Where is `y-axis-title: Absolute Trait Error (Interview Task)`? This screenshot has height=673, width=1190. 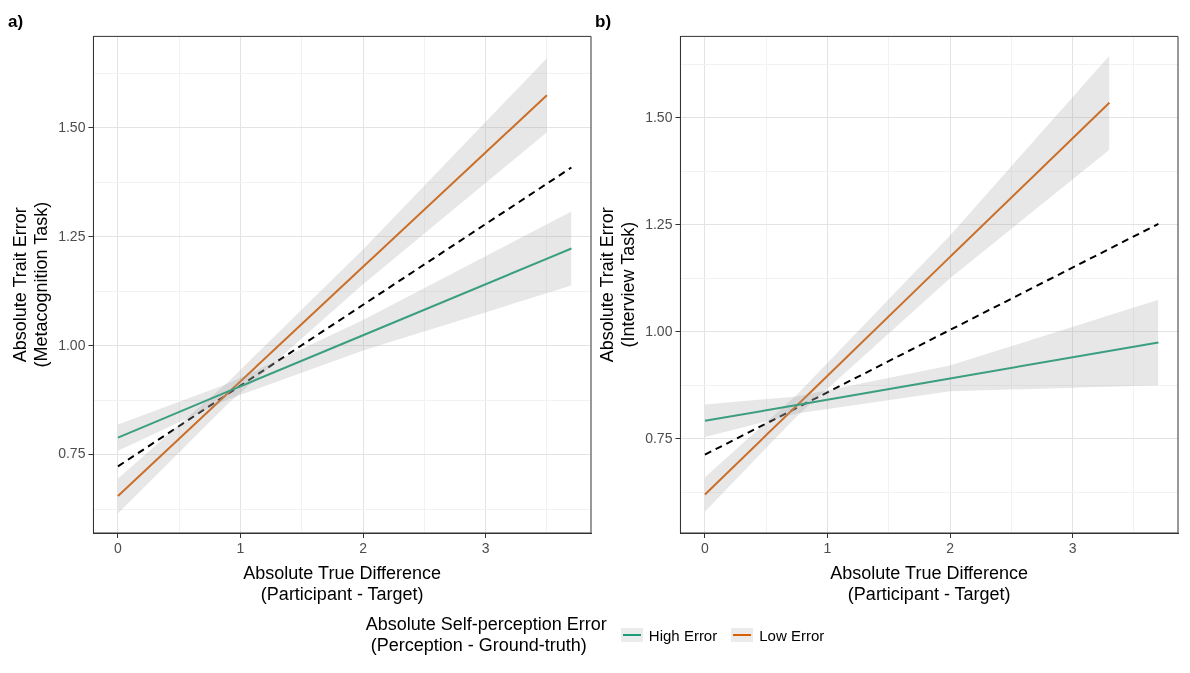
y-axis-title: Absolute Trait Error (Interview Task) is located at coordinates (617, 285).